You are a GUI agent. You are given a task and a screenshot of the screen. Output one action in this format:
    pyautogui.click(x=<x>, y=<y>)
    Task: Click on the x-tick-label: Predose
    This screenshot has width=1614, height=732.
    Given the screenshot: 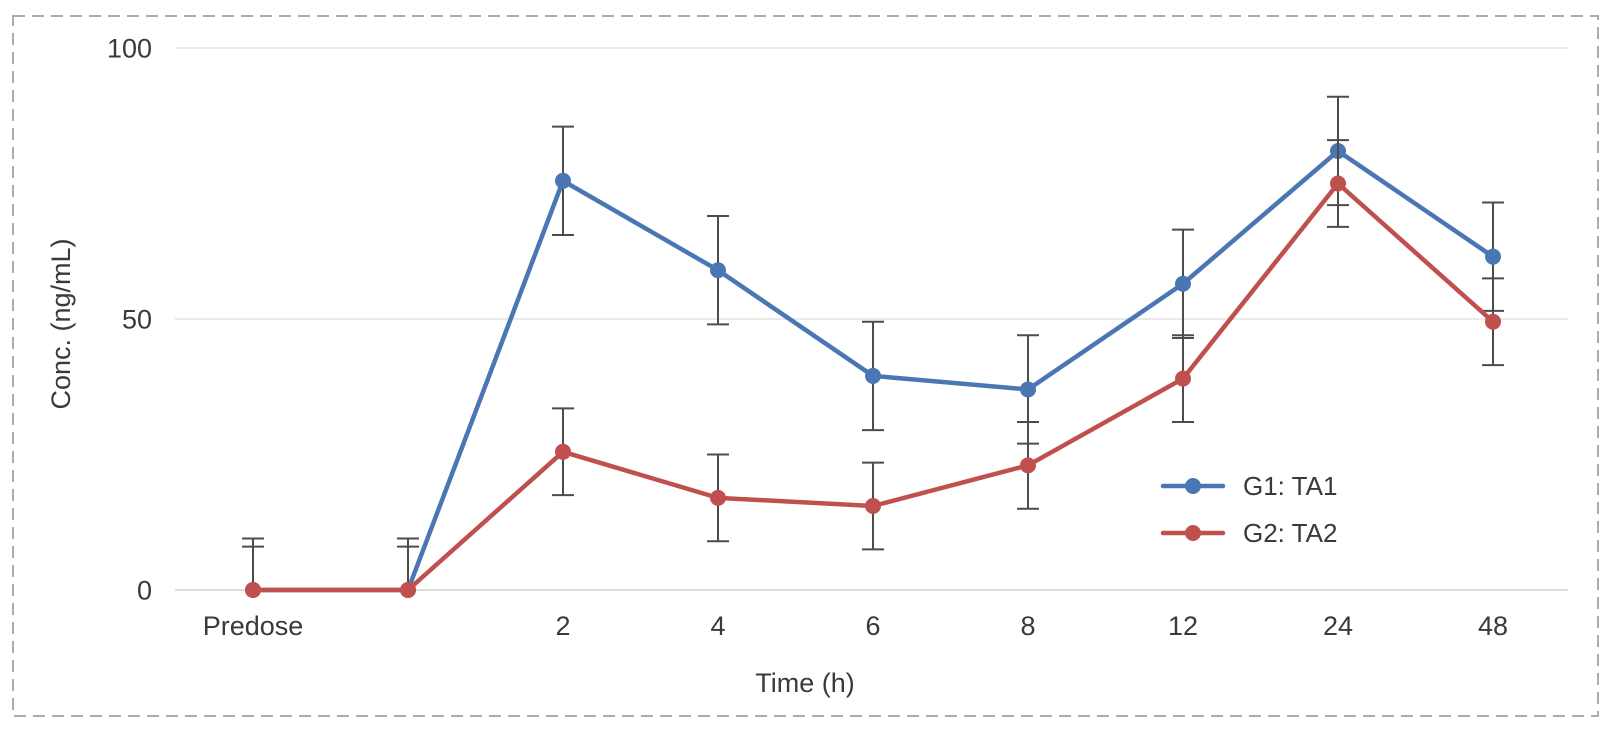 What is the action you would take?
    pyautogui.click(x=253, y=626)
    